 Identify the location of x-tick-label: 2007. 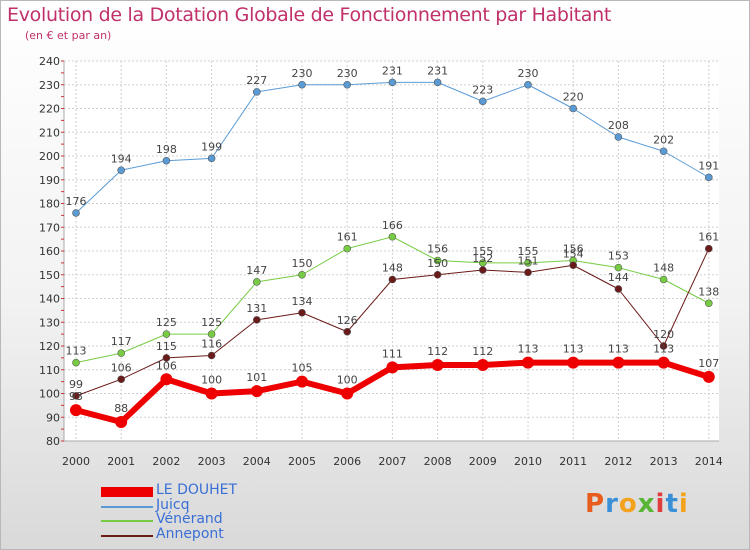
(392, 461).